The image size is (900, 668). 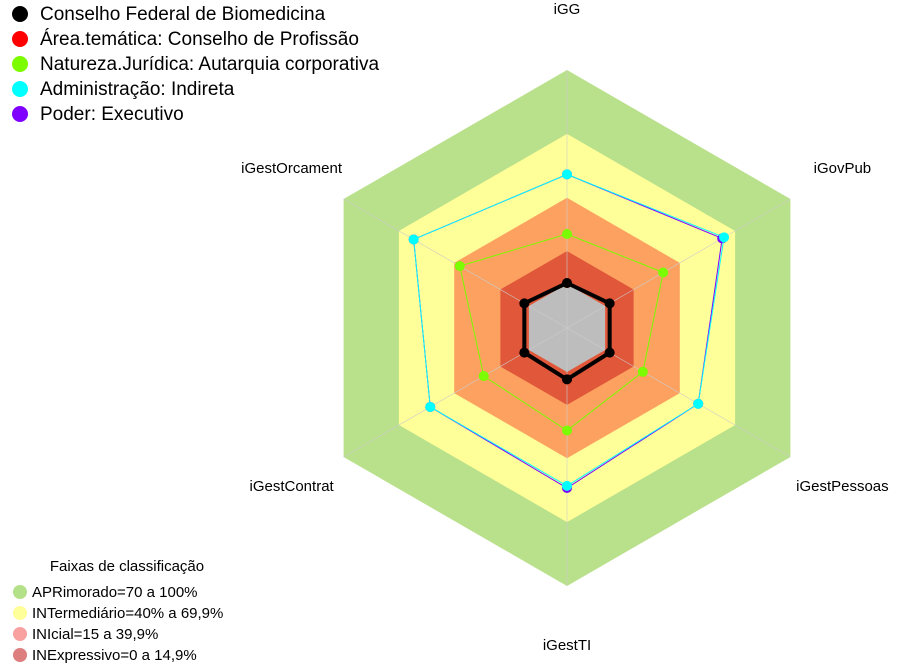 I want to click on legend-label: Área.temática: Conselho de Profissão, so click(x=199, y=39).